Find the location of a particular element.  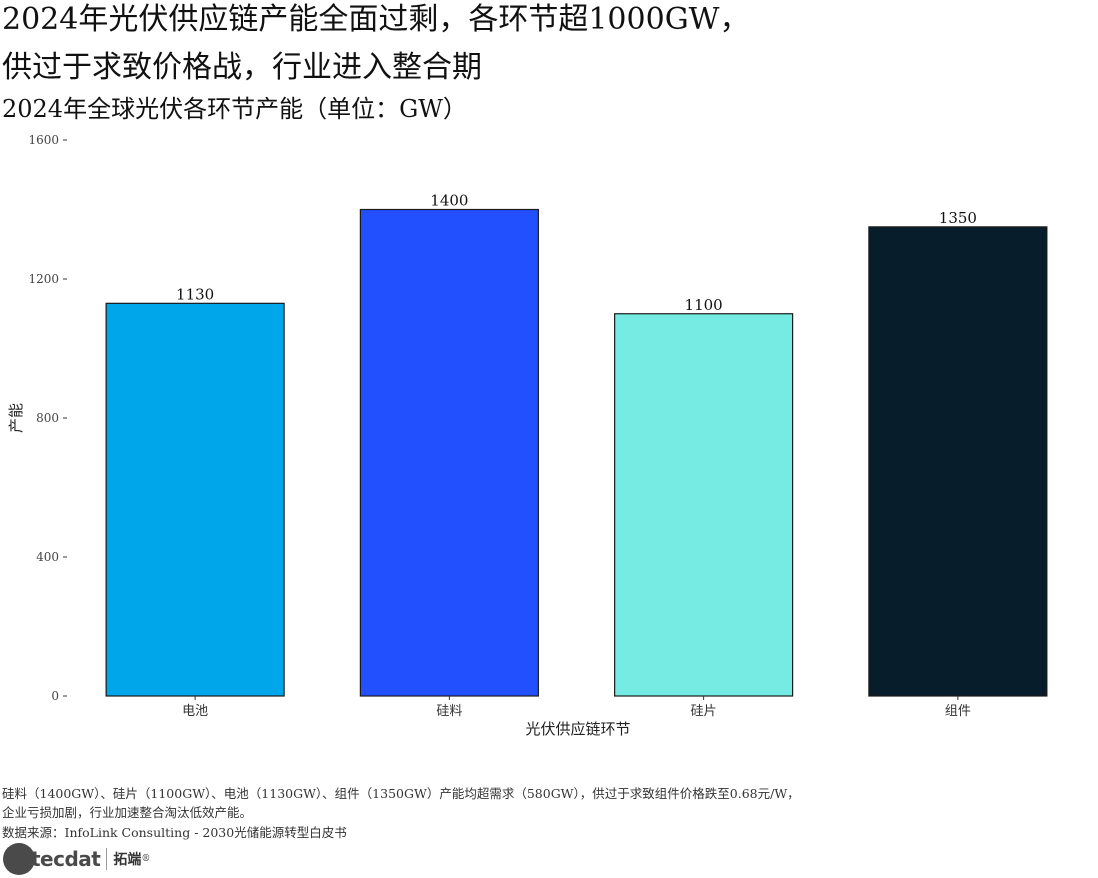

logo-brand-cn: 拓端 is located at coordinates (127, 860).